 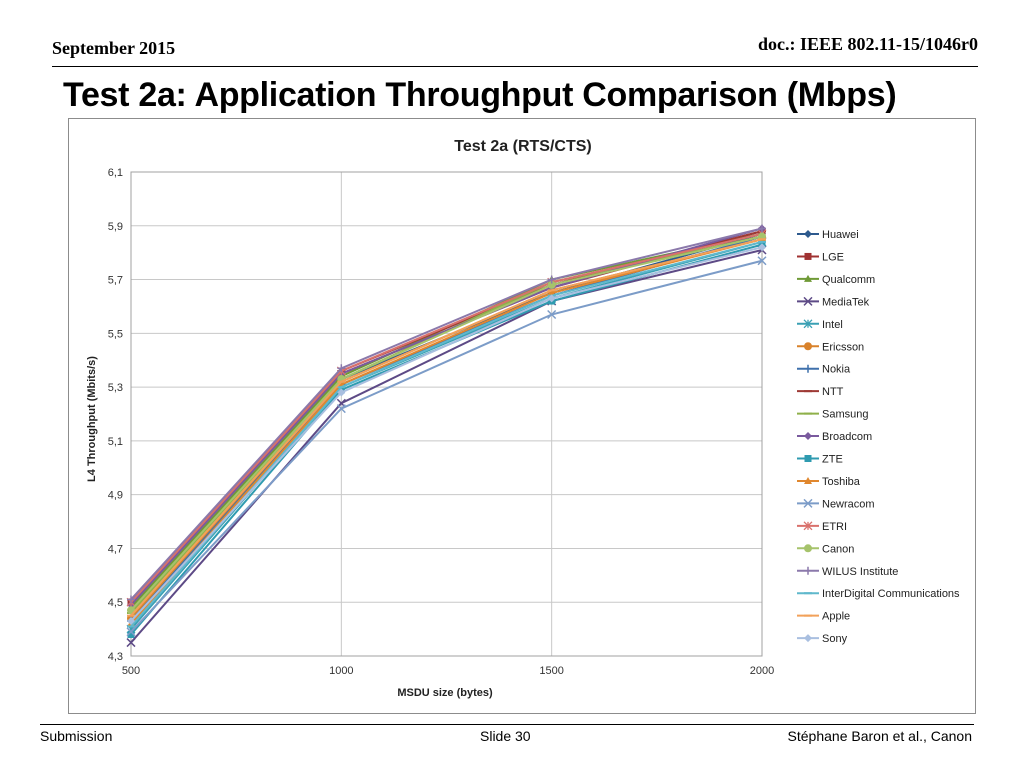 I want to click on legend-entry-qualcomm: Qualcomm, so click(x=836, y=280).